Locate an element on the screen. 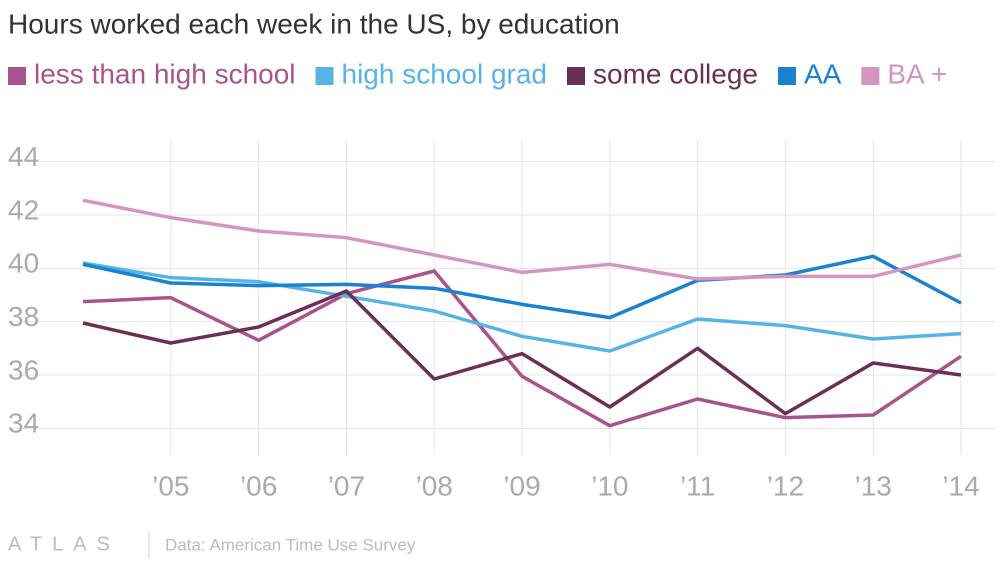  x-tick-label: ’05 is located at coordinates (170, 485).